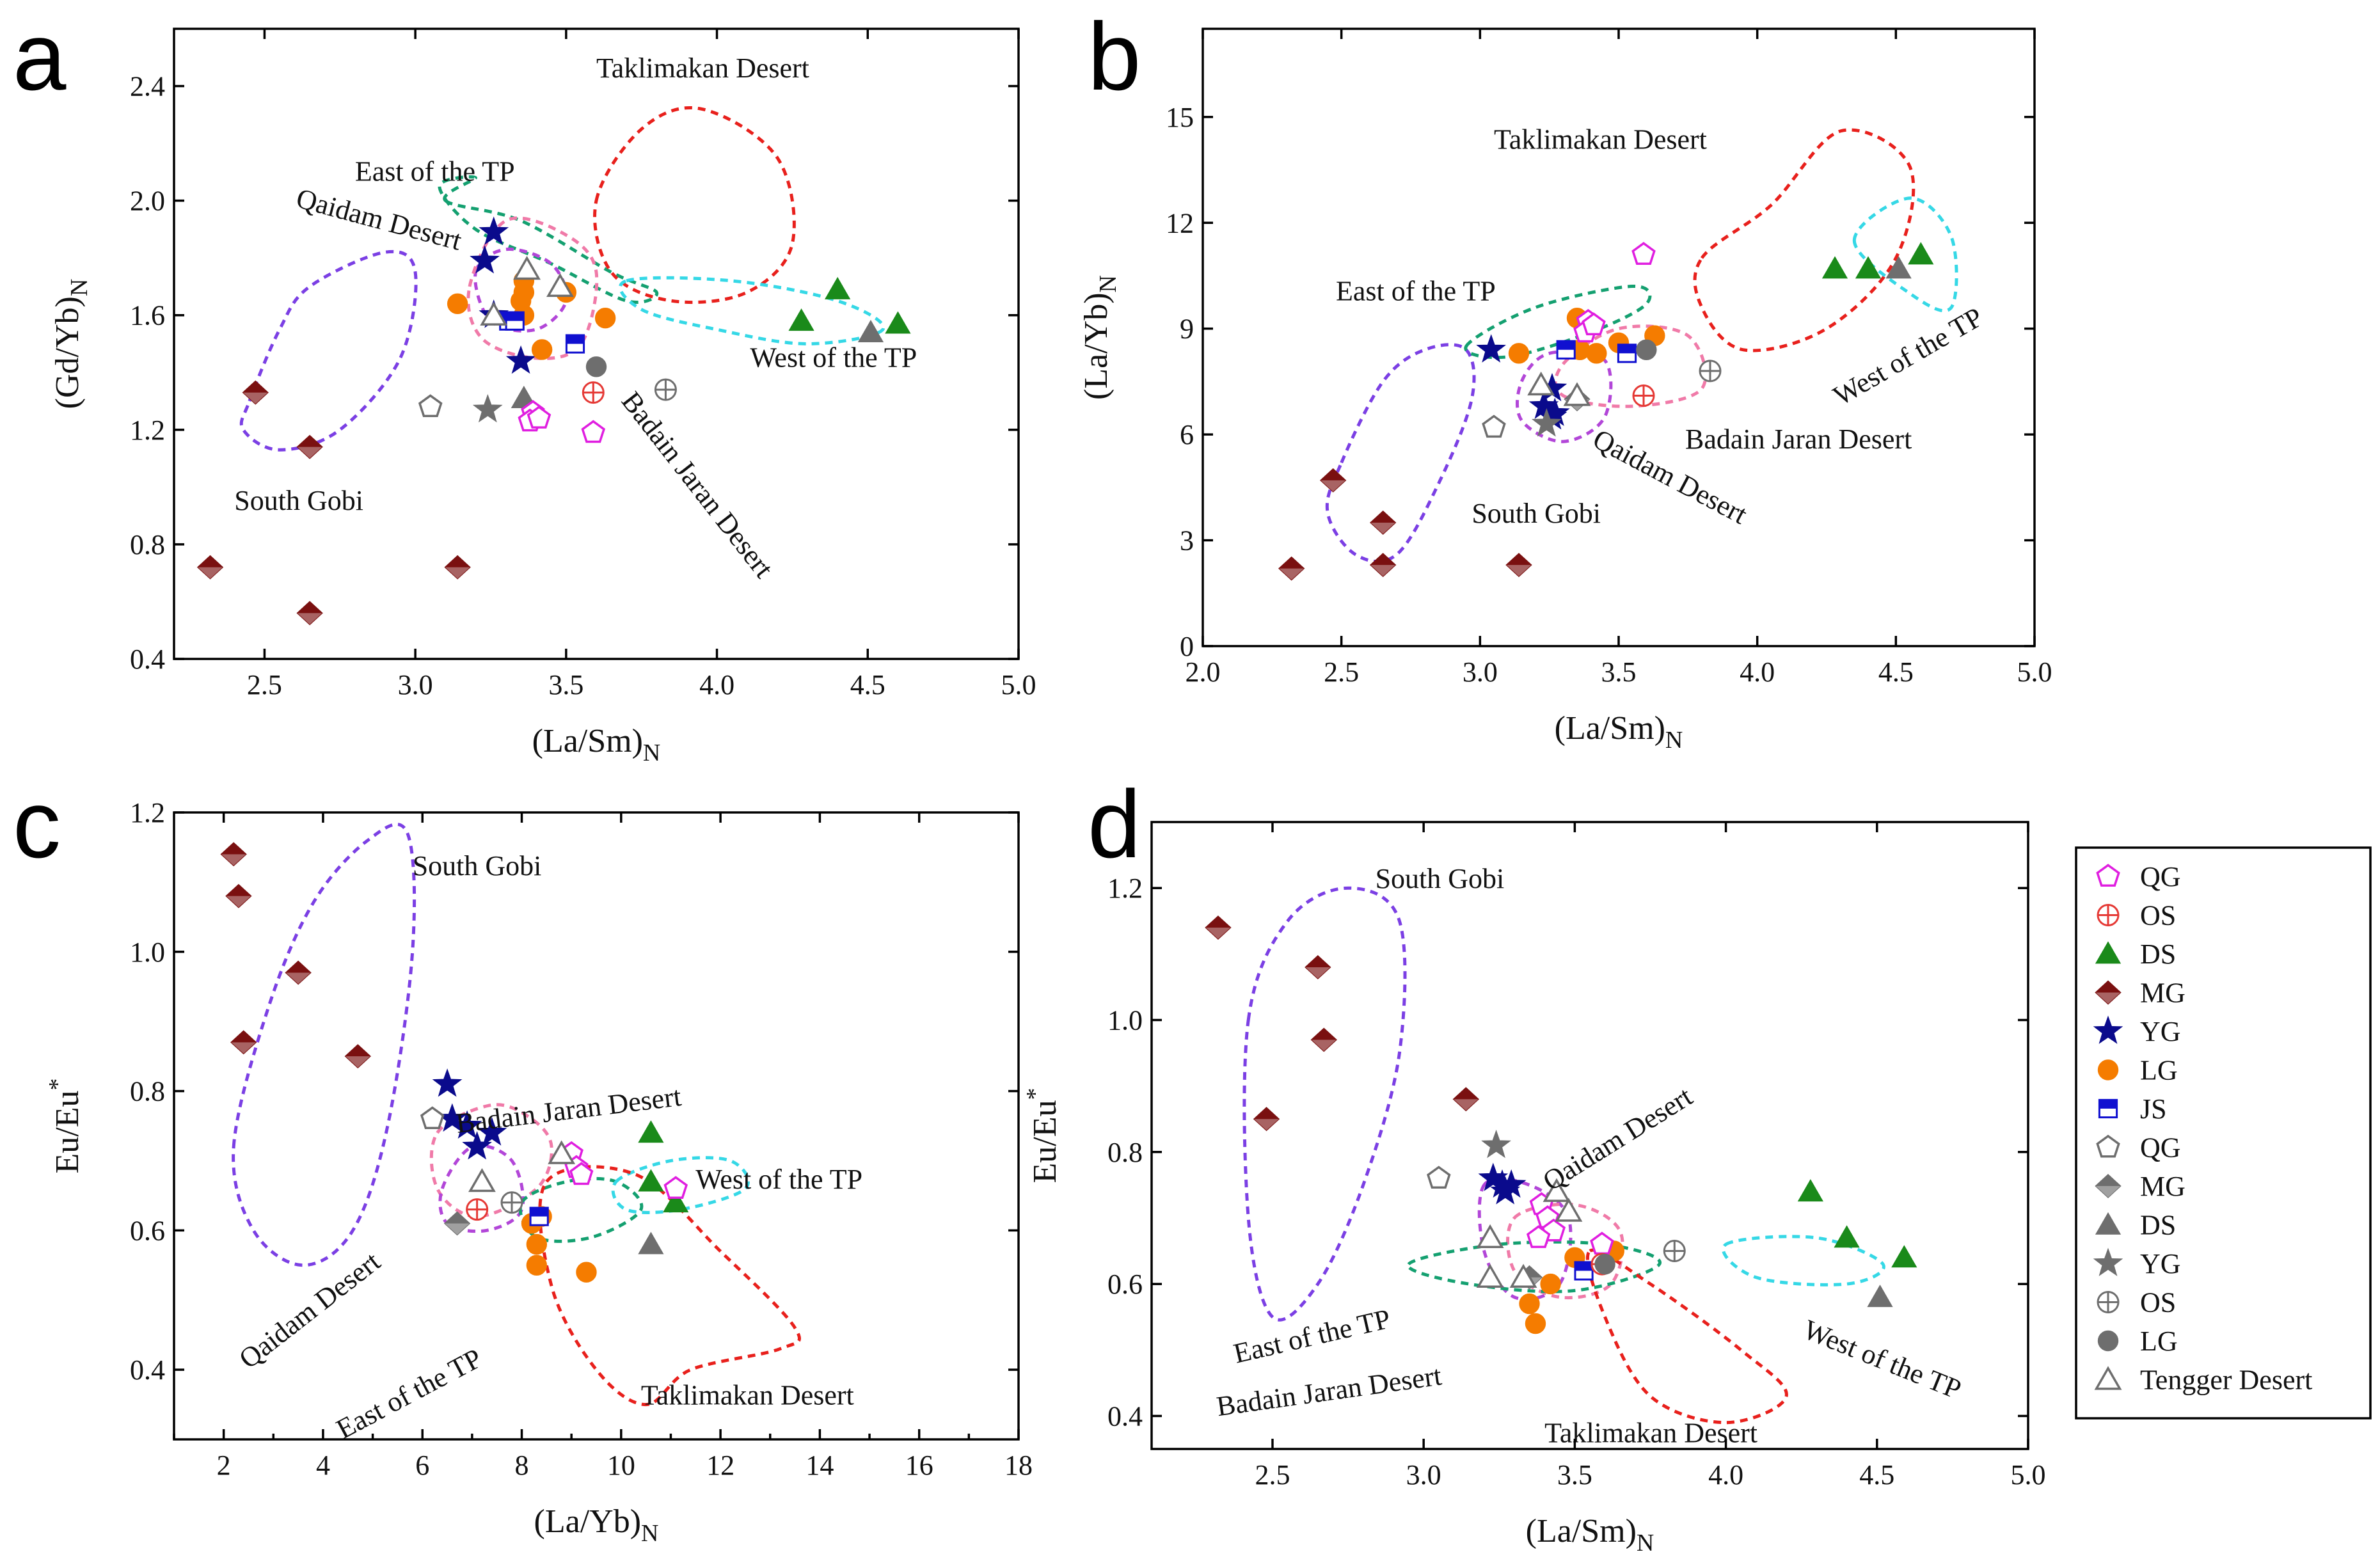 Image resolution: width=2380 pixels, height=1559 pixels. What do you see at coordinates (409, 1394) in the screenshot?
I see `label-east-of-the-tp: East of the TP` at bounding box center [409, 1394].